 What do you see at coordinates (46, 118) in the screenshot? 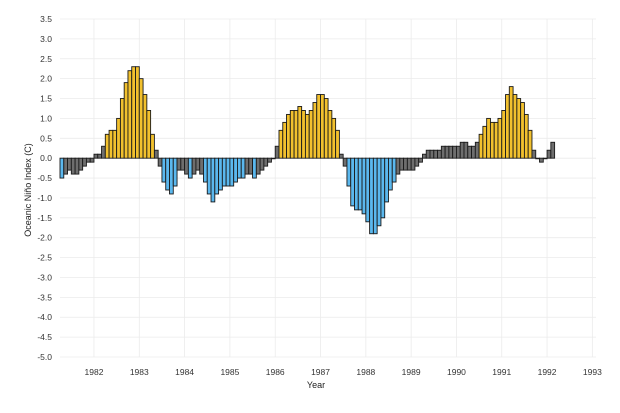
I see `y-tick-label: 1.0` at bounding box center [46, 118].